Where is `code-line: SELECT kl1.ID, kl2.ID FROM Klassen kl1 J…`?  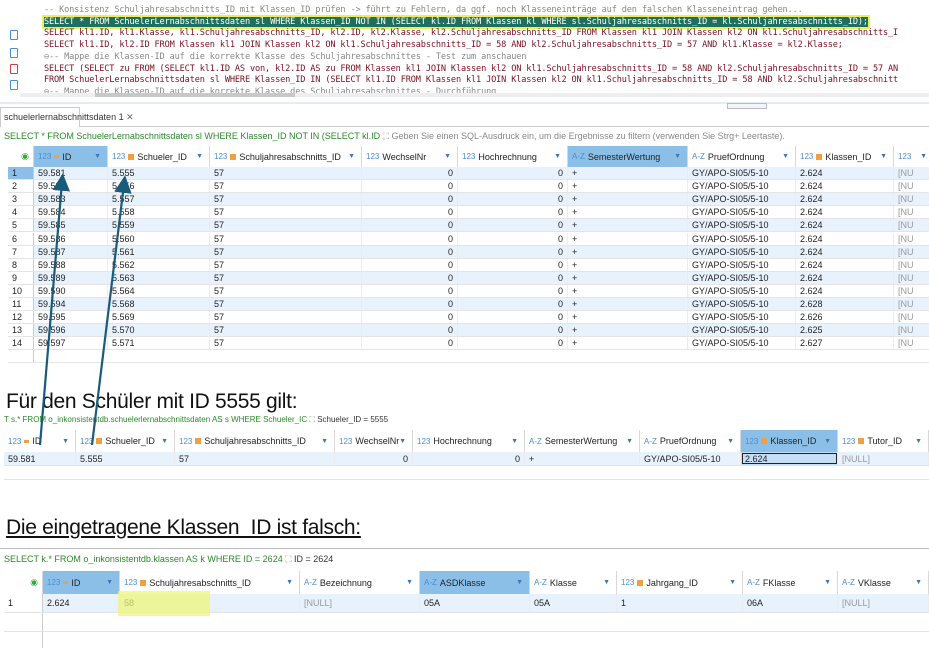
code-line: SELECT kl1.ID, kl2.ID FROM Klassen kl1 J… is located at coordinates (443, 45).